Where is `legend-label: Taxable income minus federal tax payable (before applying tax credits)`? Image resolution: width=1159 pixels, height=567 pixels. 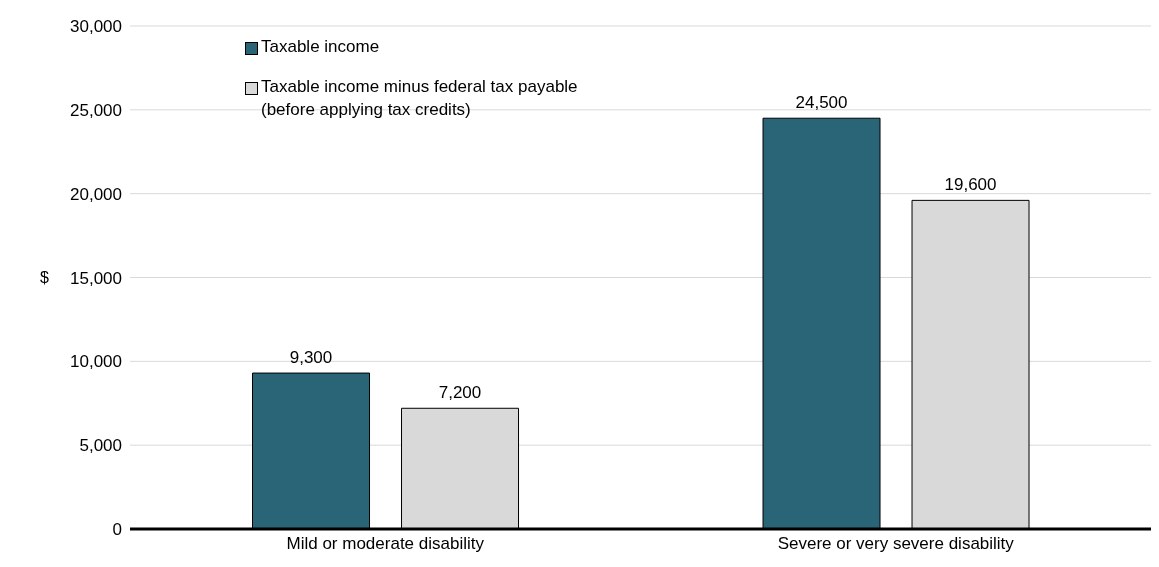
legend-label: Taxable income minus federal tax payable (before applying tax credits) is located at coordinates (419, 98).